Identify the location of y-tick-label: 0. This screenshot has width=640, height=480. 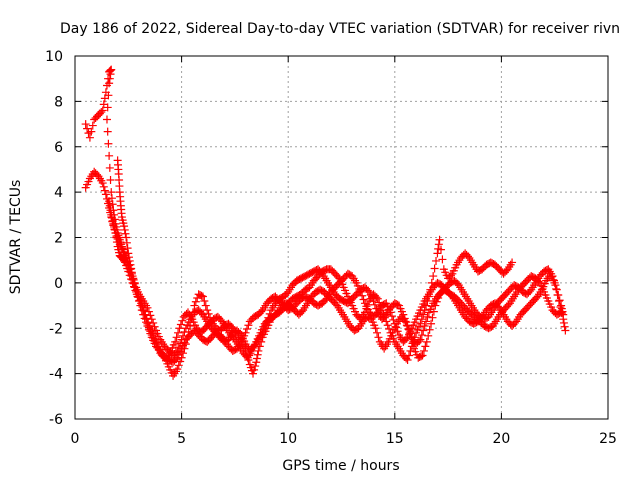
(58, 284).